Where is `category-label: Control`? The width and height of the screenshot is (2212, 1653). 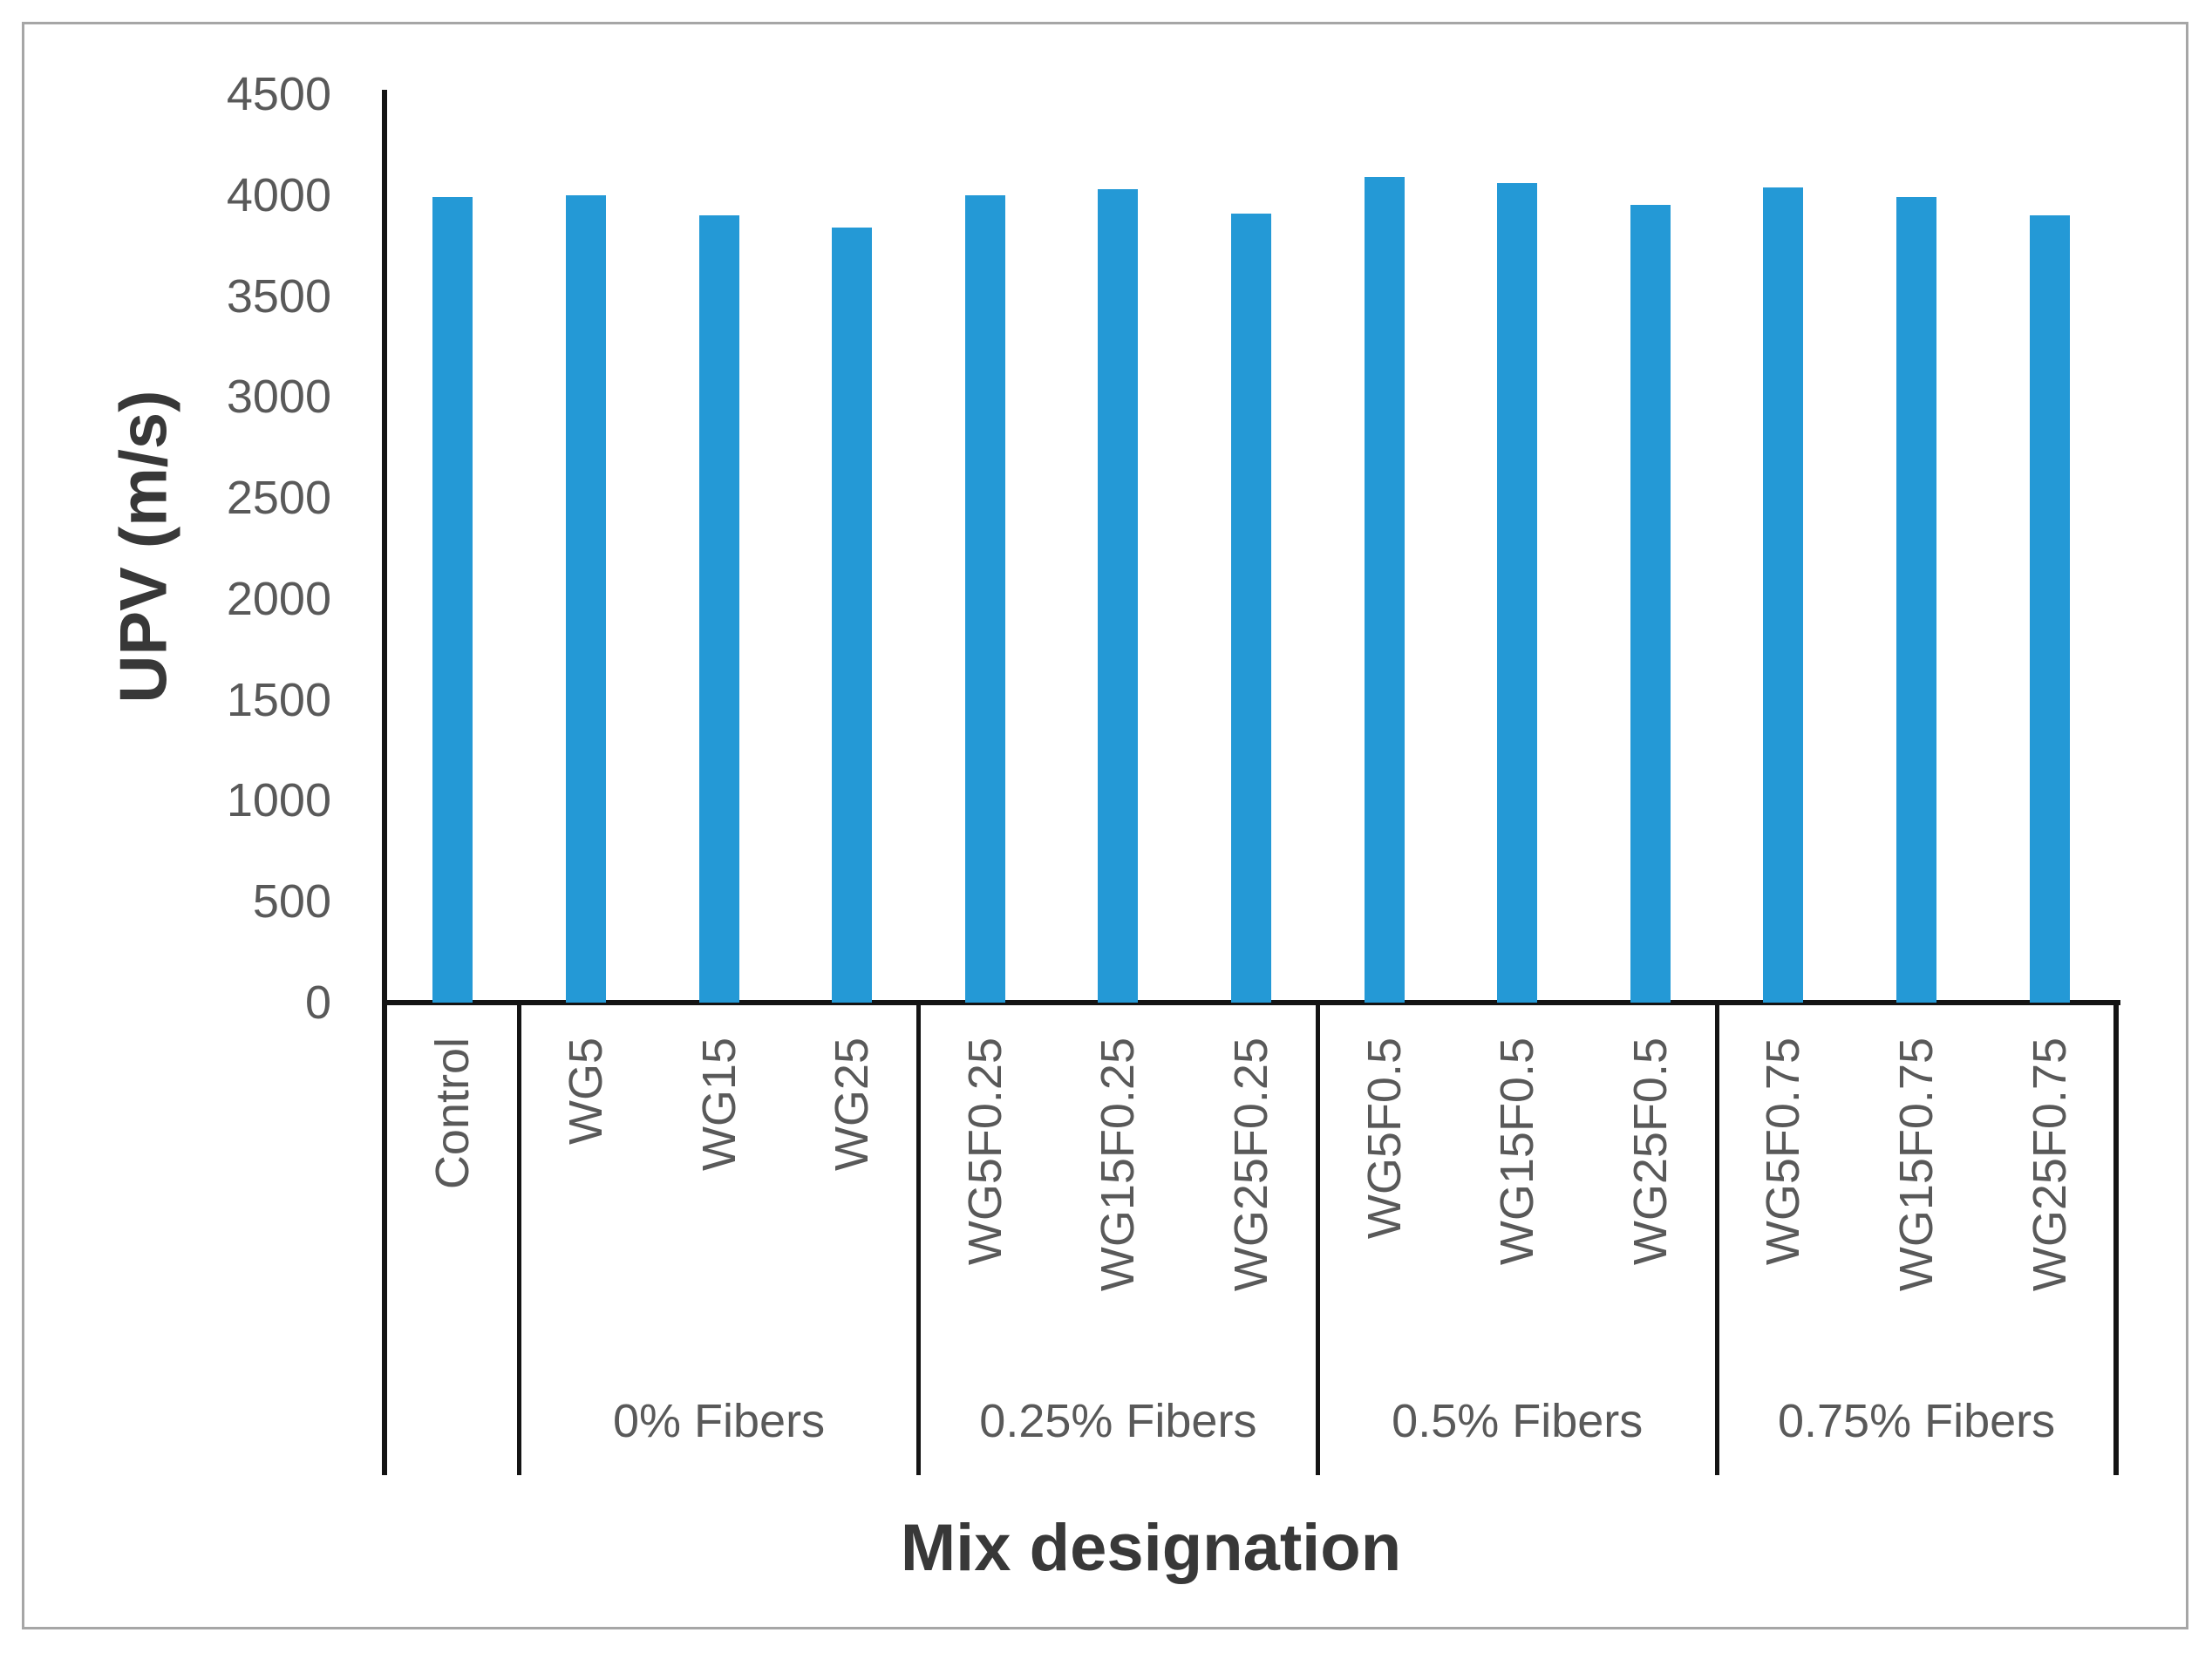 category-label: Control is located at coordinates (453, 1113).